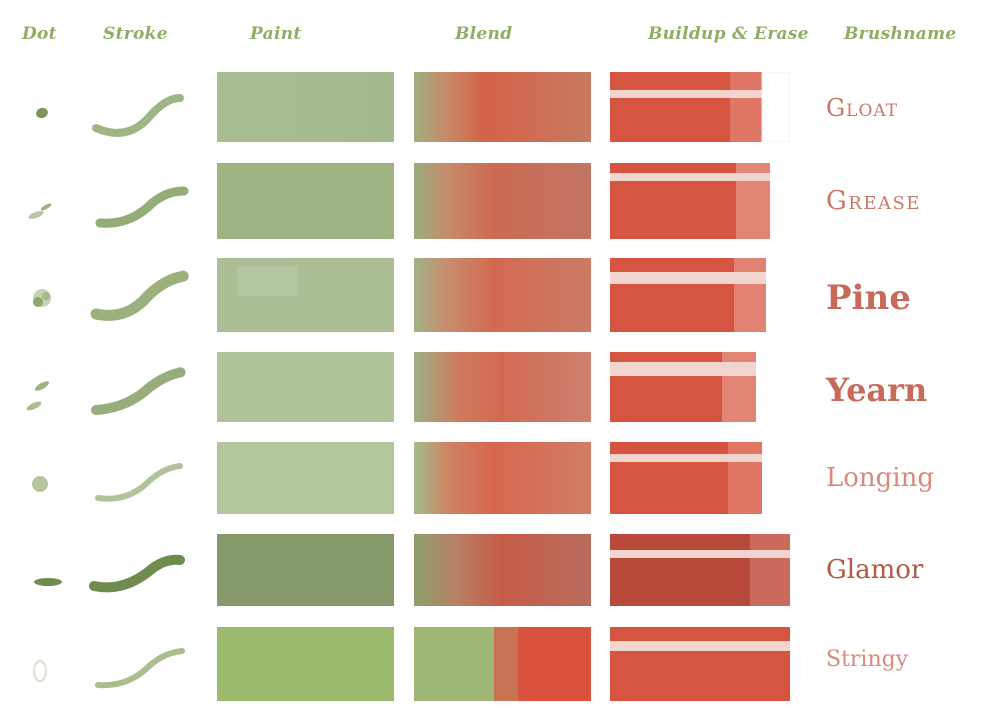  I want to click on brush-name: Grease, so click(873, 201).